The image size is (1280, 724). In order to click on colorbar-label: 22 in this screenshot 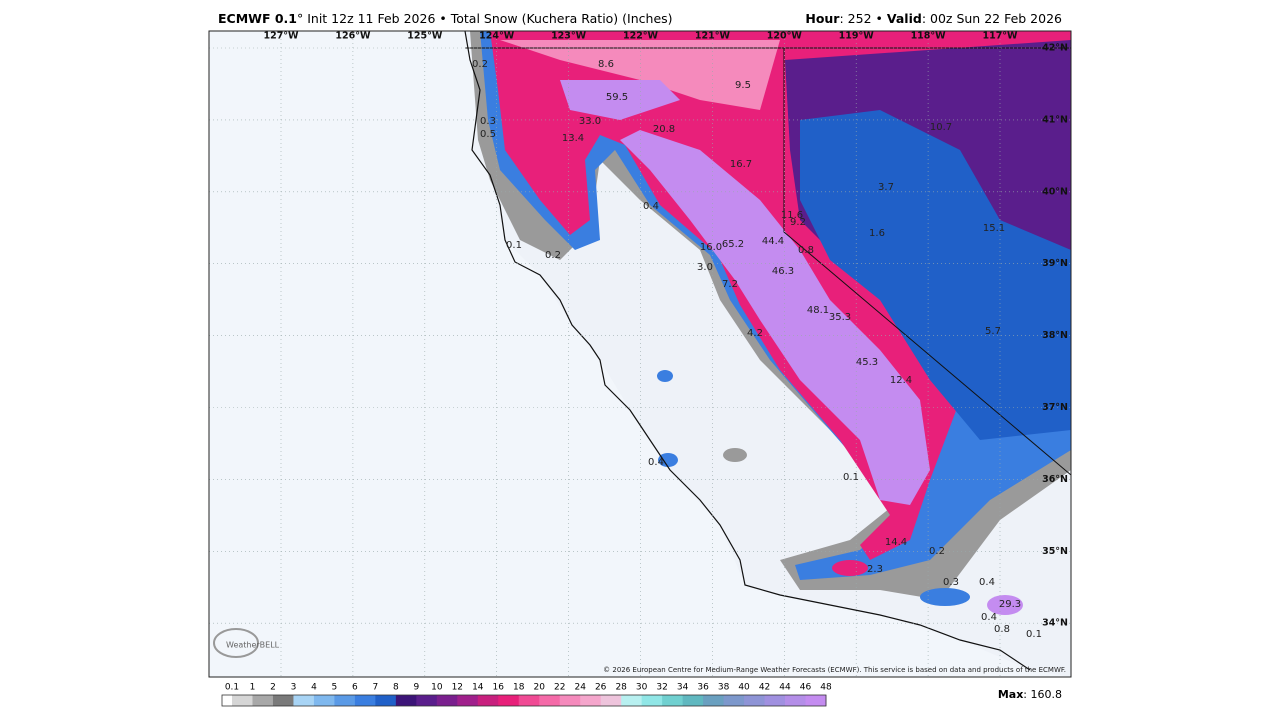, I will do `click(559, 688)`.